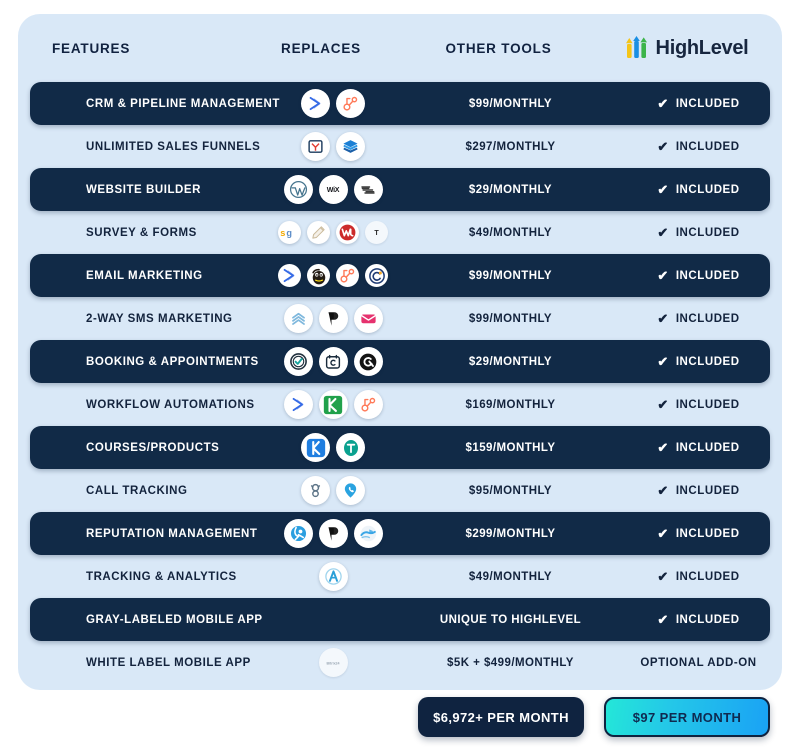 Image resolution: width=800 pixels, height=750 pixels. What do you see at coordinates (698, 662) in the screenshot?
I see `highlevel-status-label: OPTIONAL ADD-ON` at bounding box center [698, 662].